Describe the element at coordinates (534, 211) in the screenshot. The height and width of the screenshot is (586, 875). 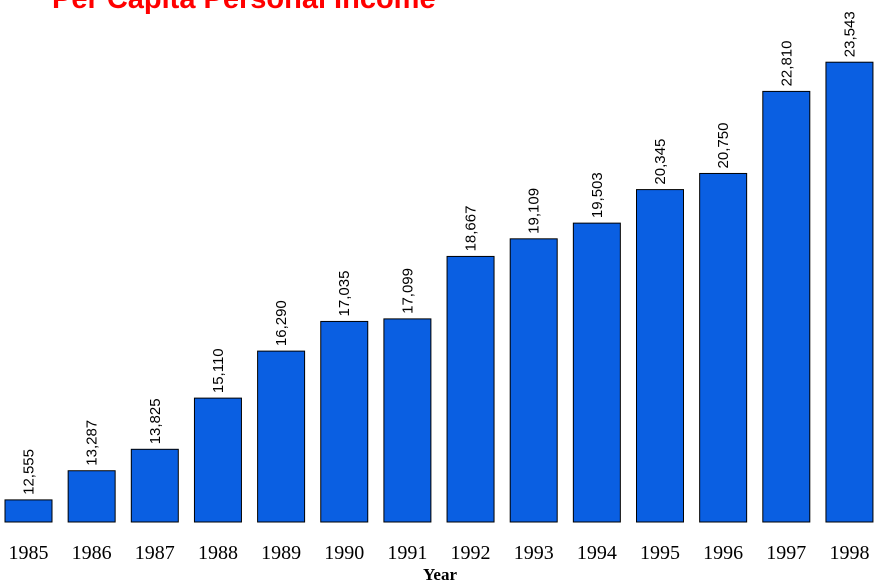
I see `data-label: 19,109` at that location.